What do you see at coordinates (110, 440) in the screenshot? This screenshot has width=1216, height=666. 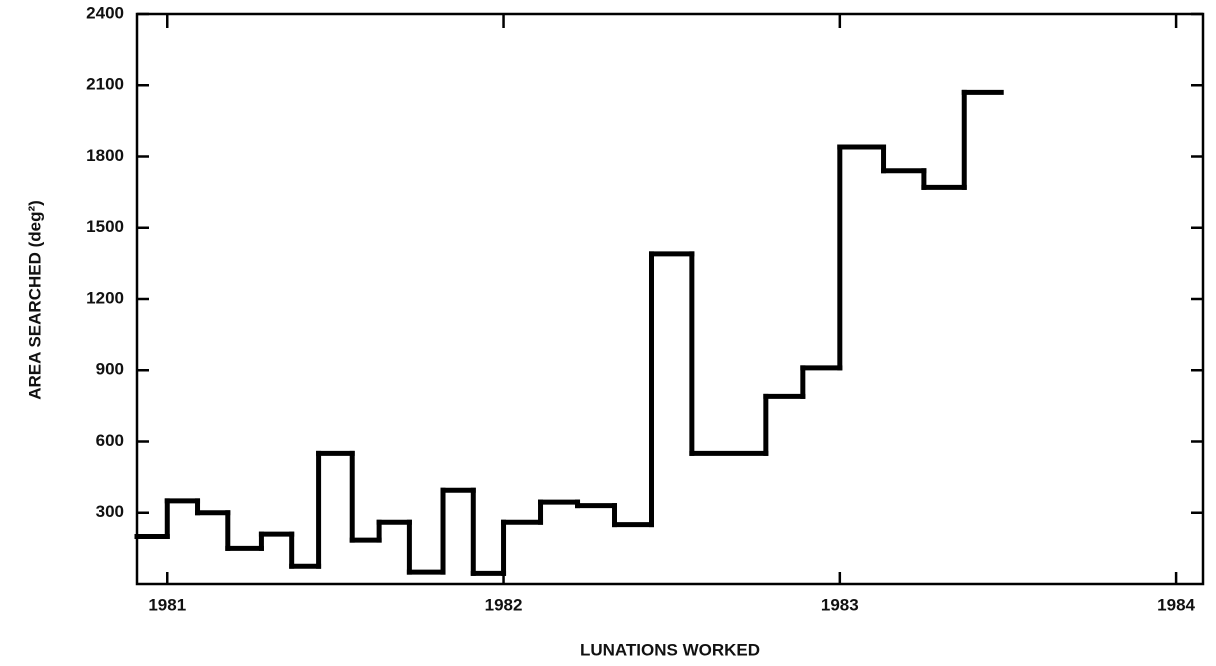 I see `y-tick-label: 600` at bounding box center [110, 440].